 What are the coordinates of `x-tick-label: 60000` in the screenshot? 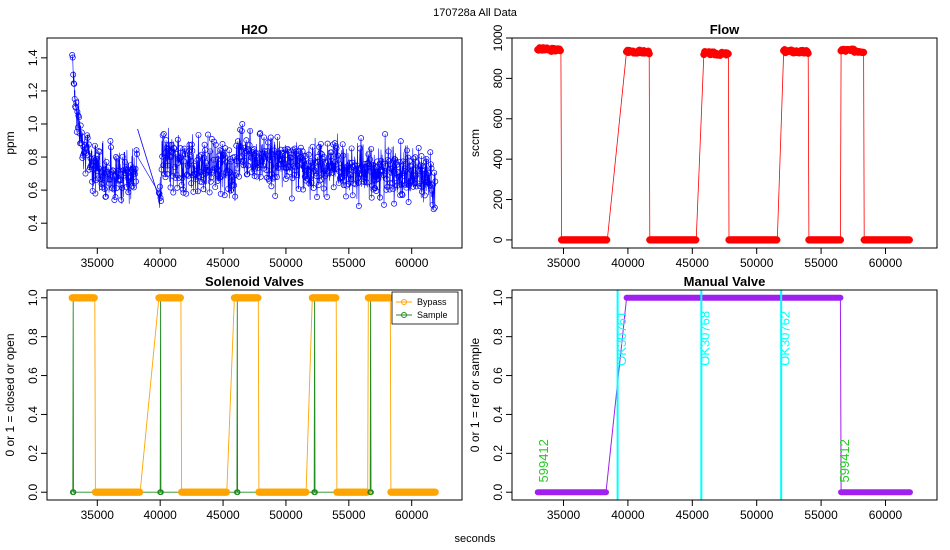 It's located at (886, 515).